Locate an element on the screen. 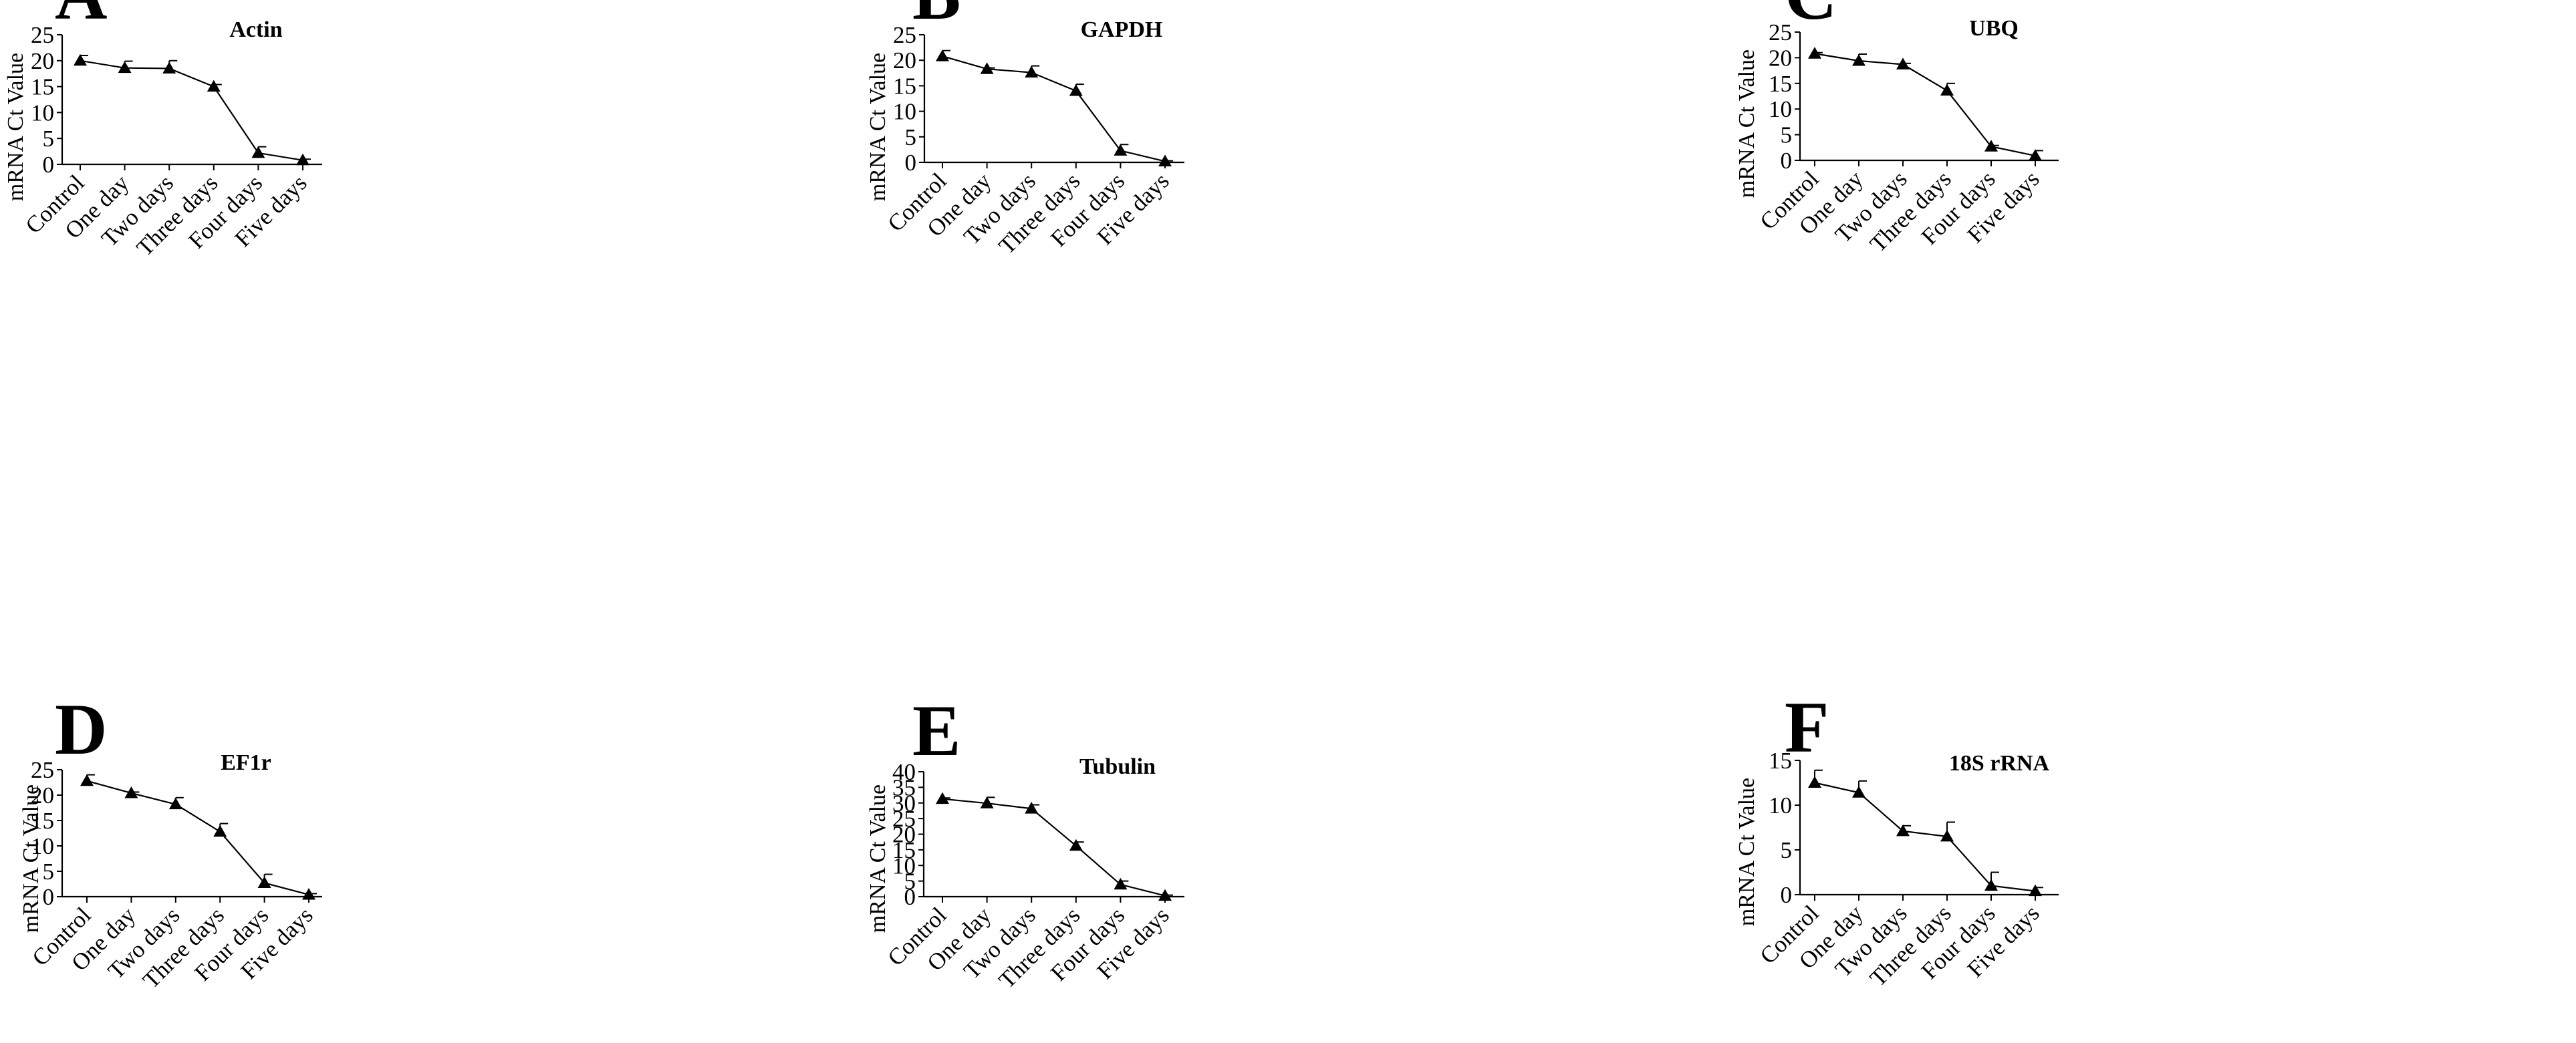 The height and width of the screenshot is (1043, 2576). panel-letter: E is located at coordinates (936, 730).